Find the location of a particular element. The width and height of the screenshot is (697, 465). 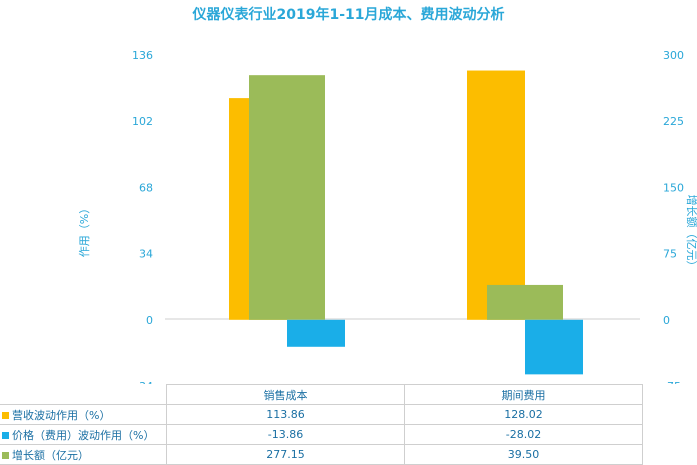

y-right-tick-label: 300 is located at coordinates (673, 55).